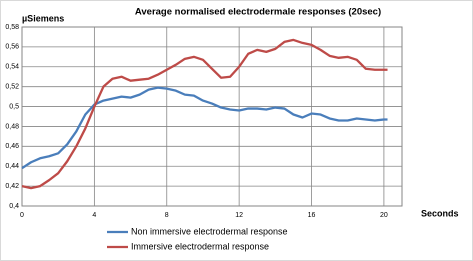 This screenshot has width=473, height=261. What do you see at coordinates (209, 231) in the screenshot?
I see `legend-label: Non immersive electrodermal response` at bounding box center [209, 231].